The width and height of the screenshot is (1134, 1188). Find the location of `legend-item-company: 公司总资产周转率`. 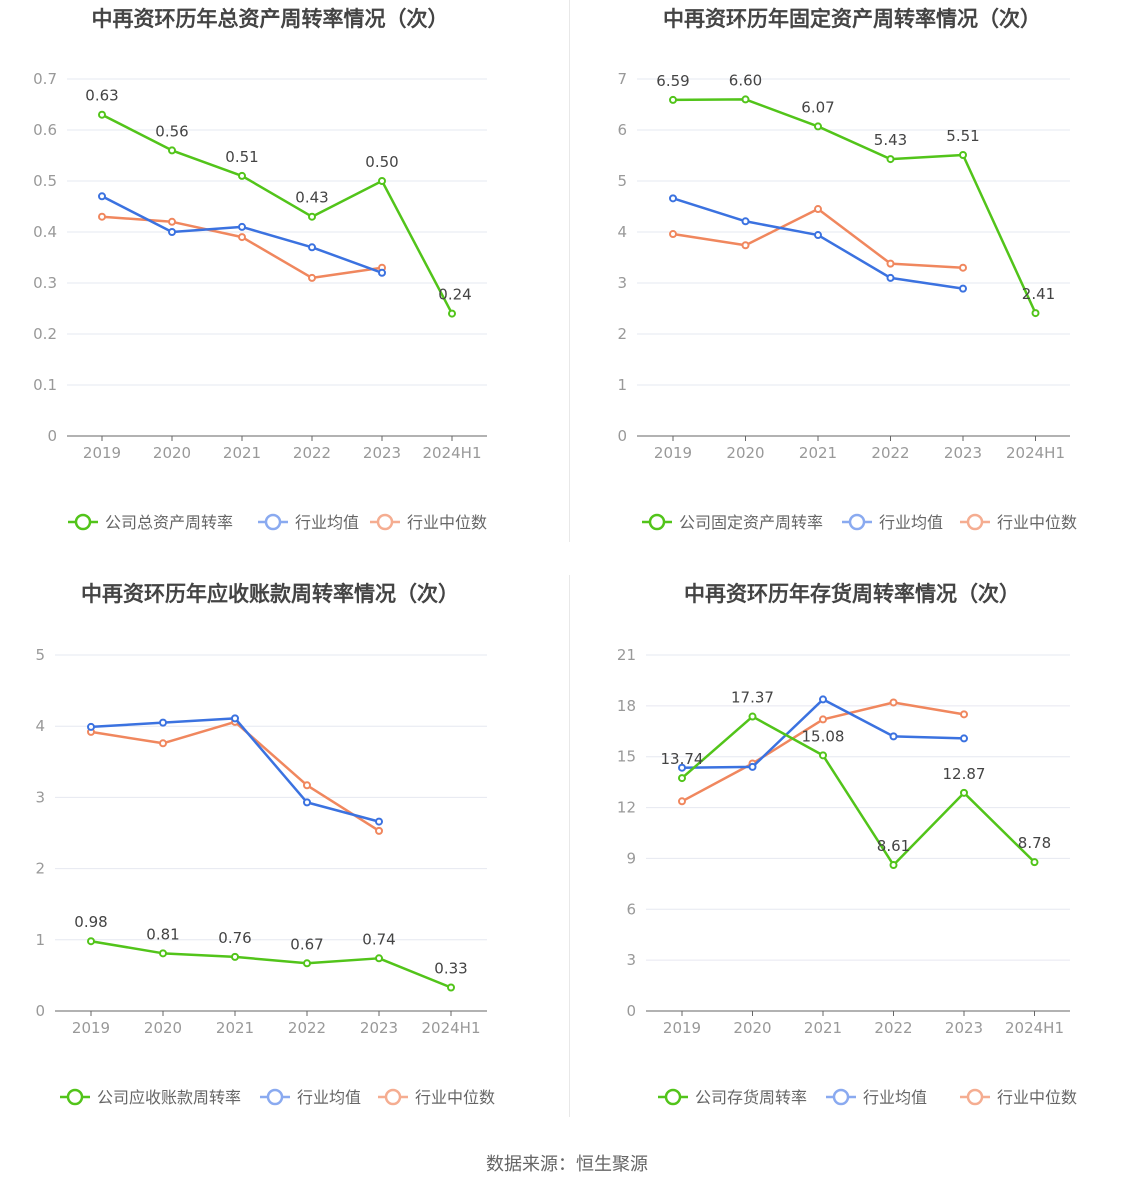

legend-item-company: 公司总资产周转率 is located at coordinates (150, 522).